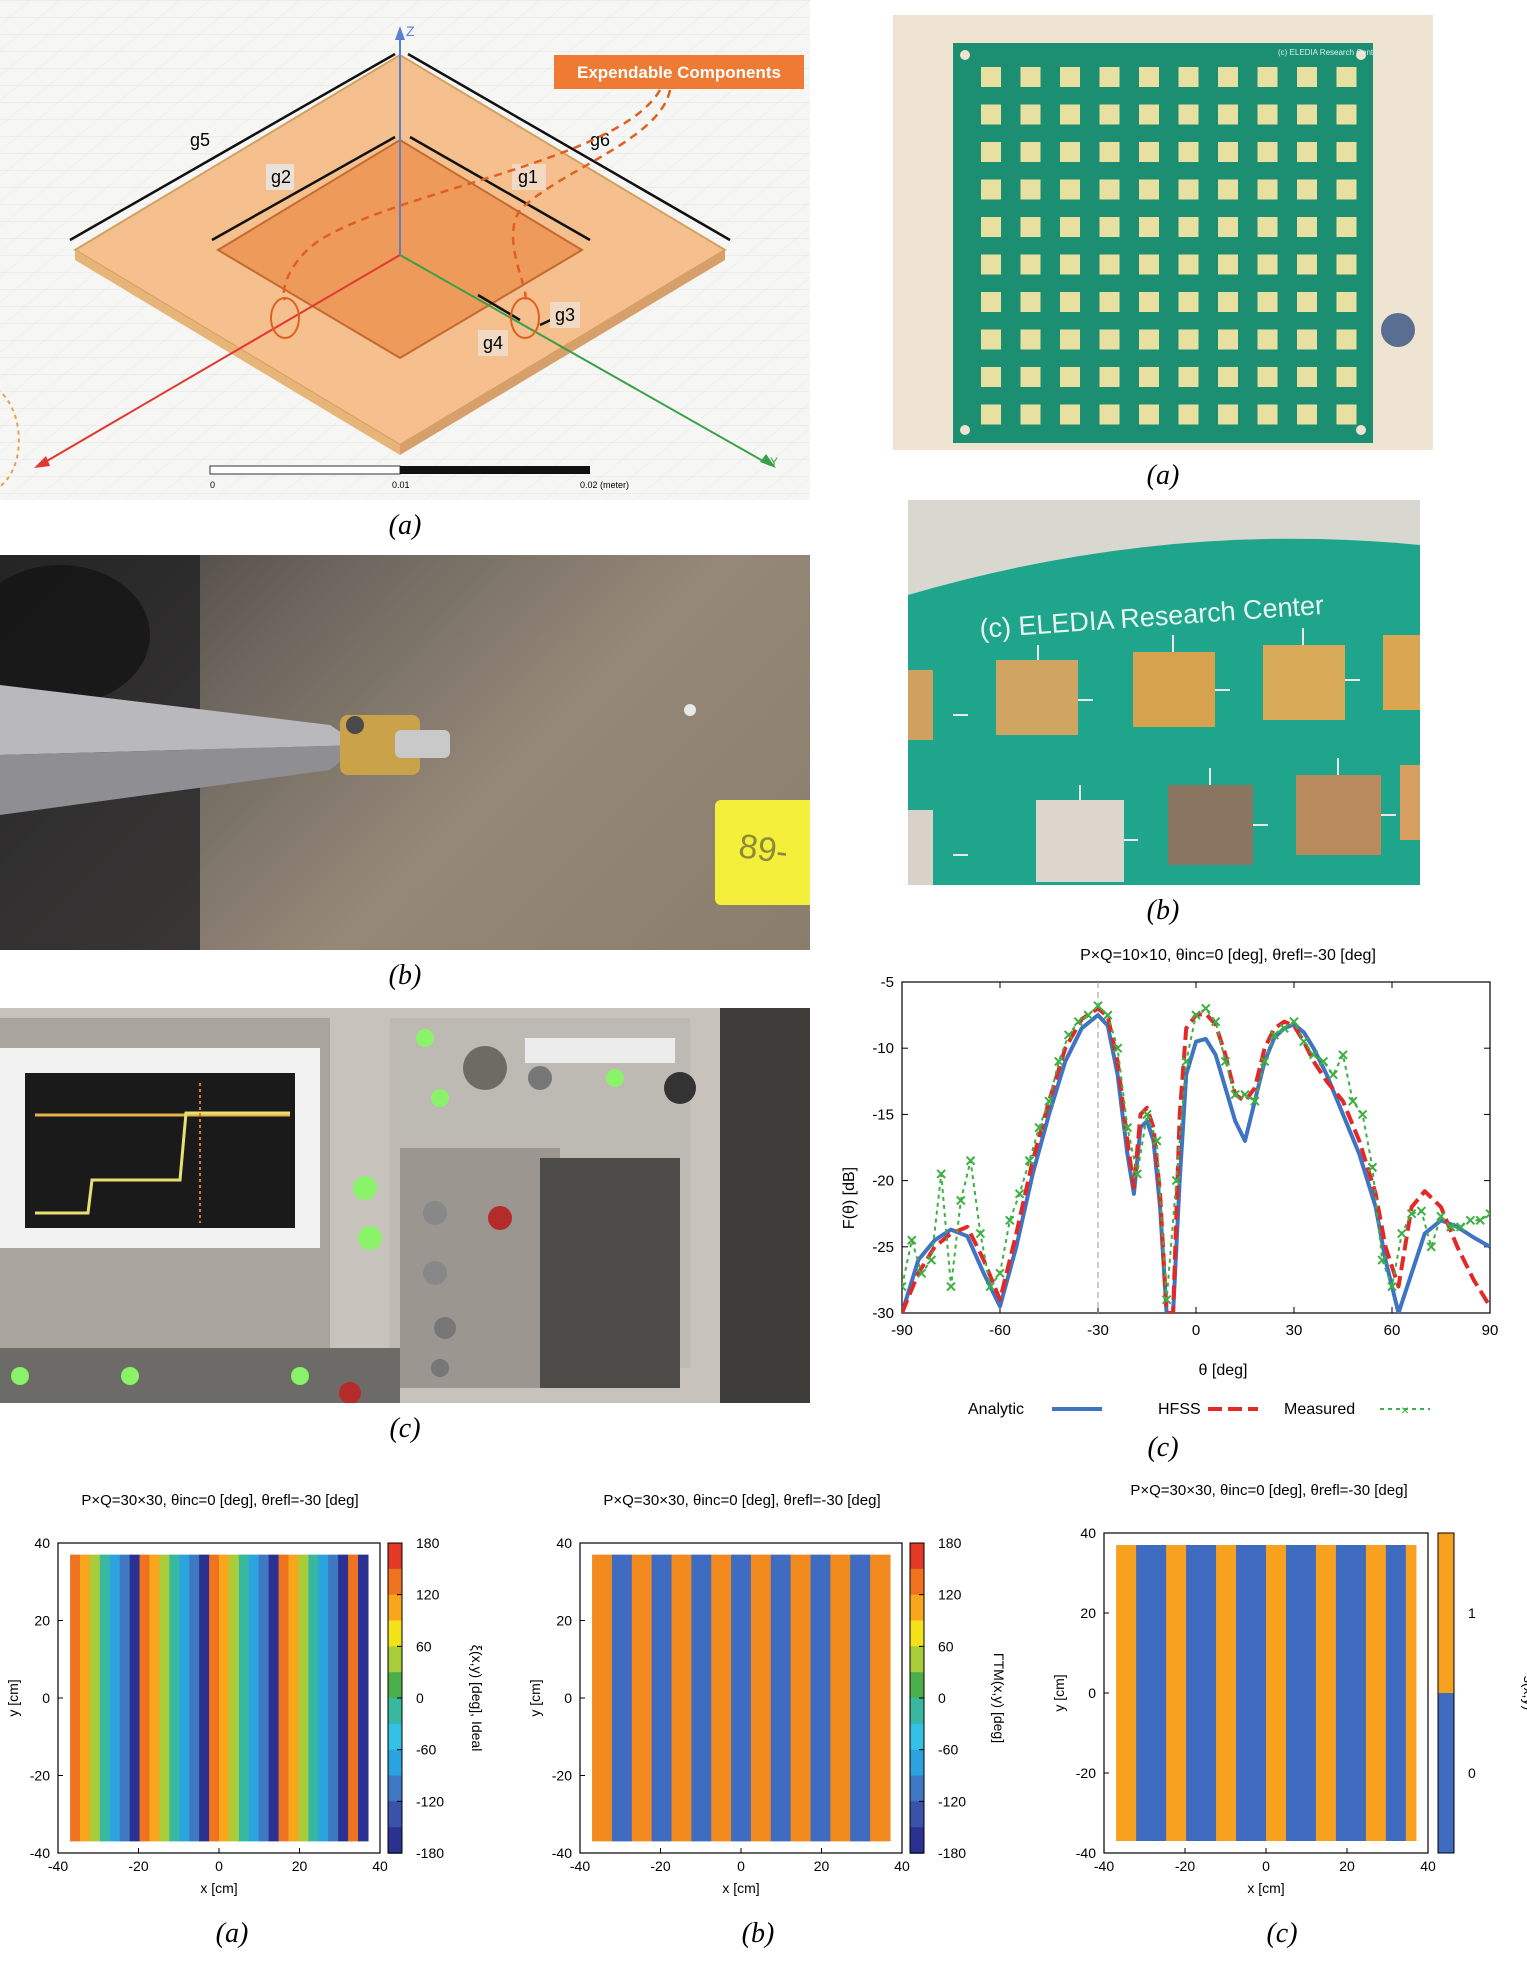 The height and width of the screenshot is (1965, 1527). I want to click on dim-label-g4: g4, so click(493, 343).